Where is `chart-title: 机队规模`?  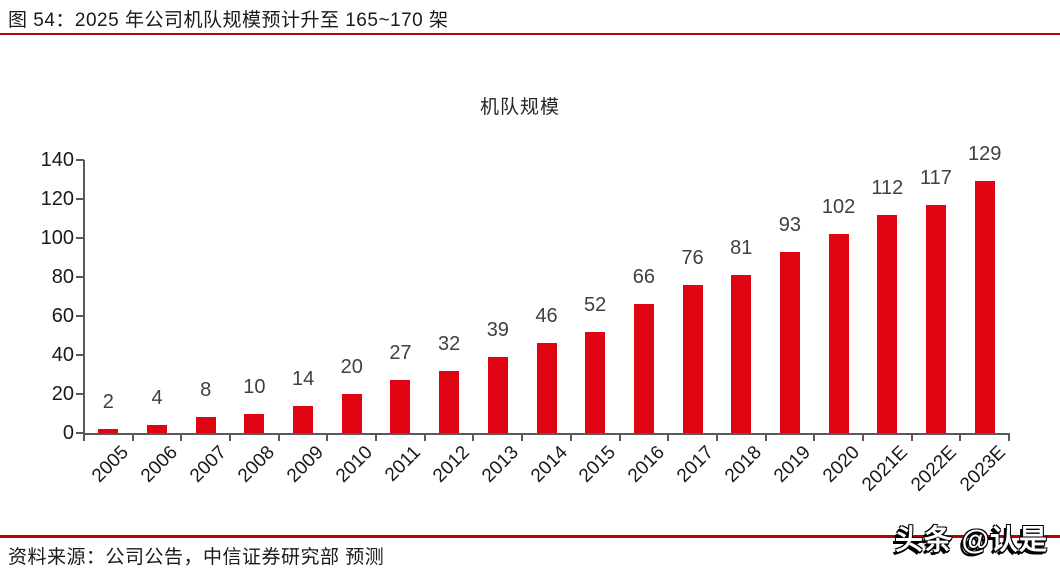 chart-title: 机队规模 is located at coordinates (519, 107).